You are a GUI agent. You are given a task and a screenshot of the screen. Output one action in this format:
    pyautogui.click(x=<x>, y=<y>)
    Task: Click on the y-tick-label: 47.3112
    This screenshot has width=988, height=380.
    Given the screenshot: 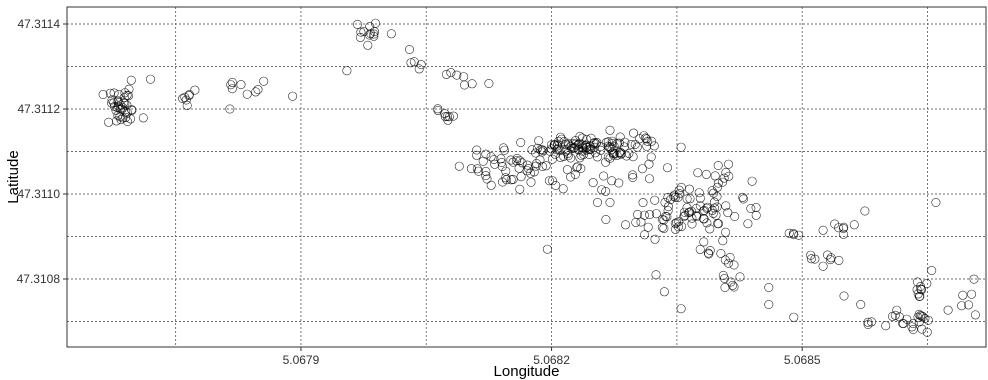 What is the action you would take?
    pyautogui.click(x=39, y=109)
    